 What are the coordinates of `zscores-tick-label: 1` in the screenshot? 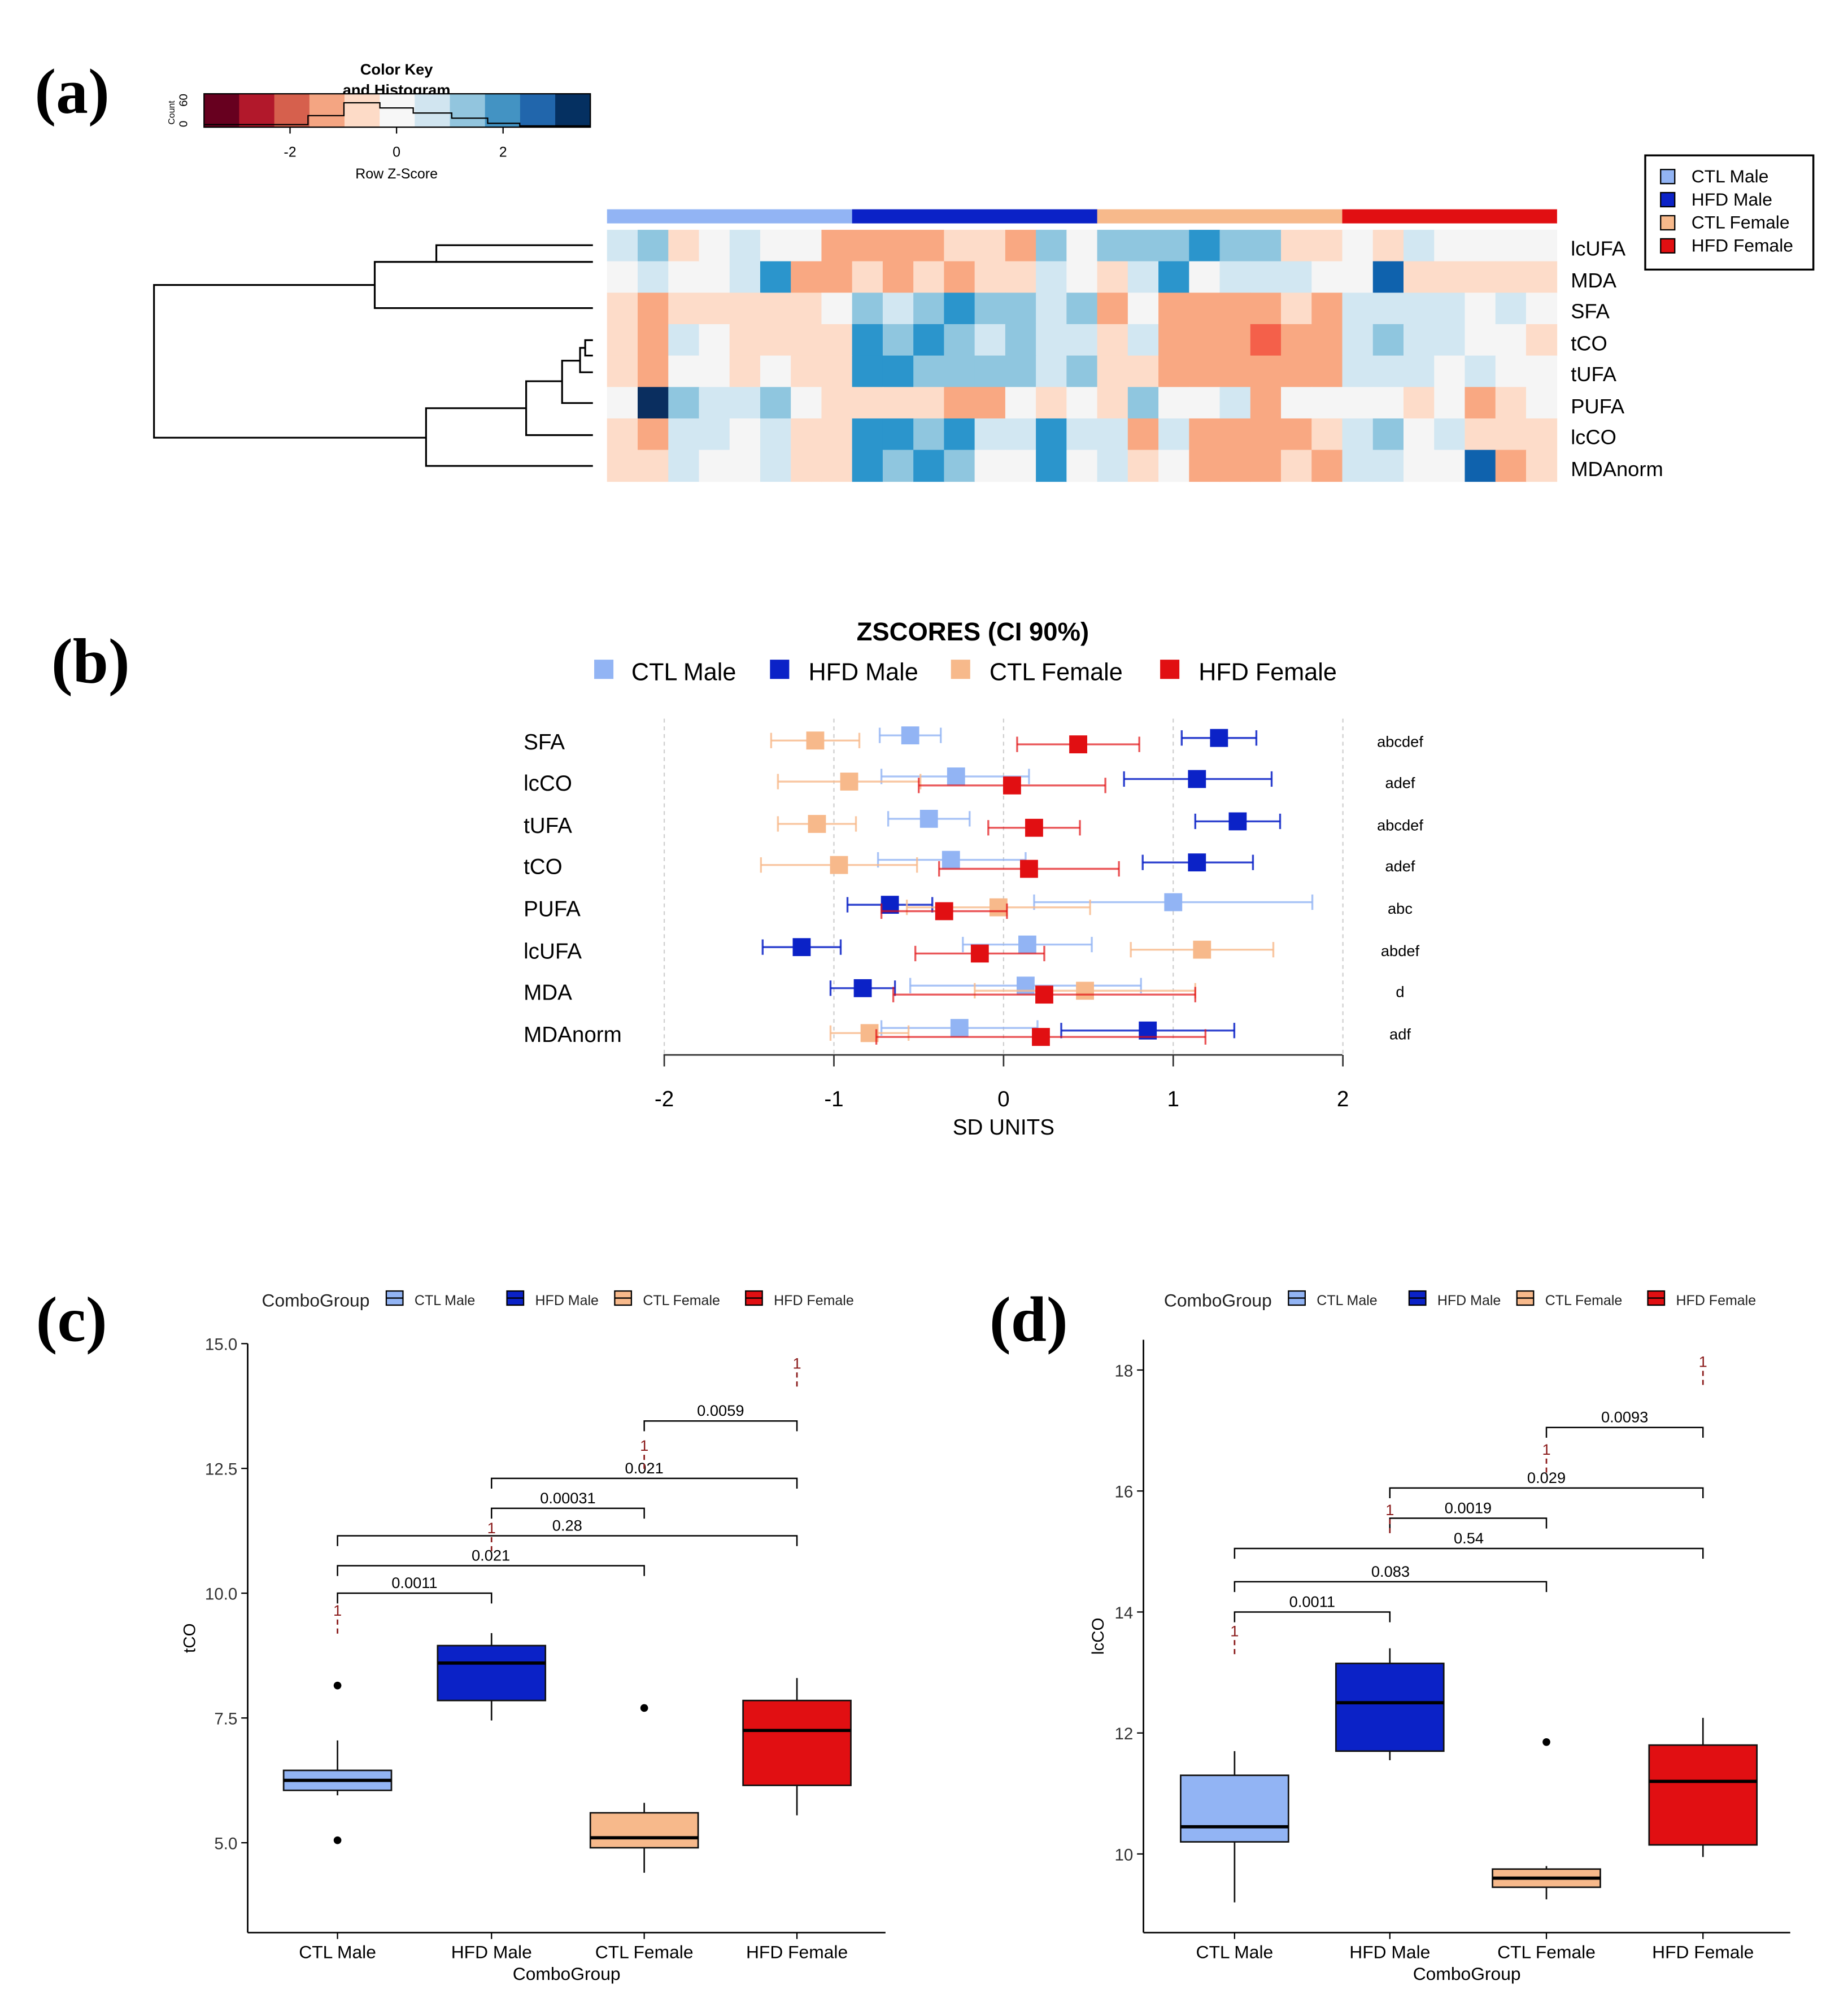 It's located at (1173, 1099).